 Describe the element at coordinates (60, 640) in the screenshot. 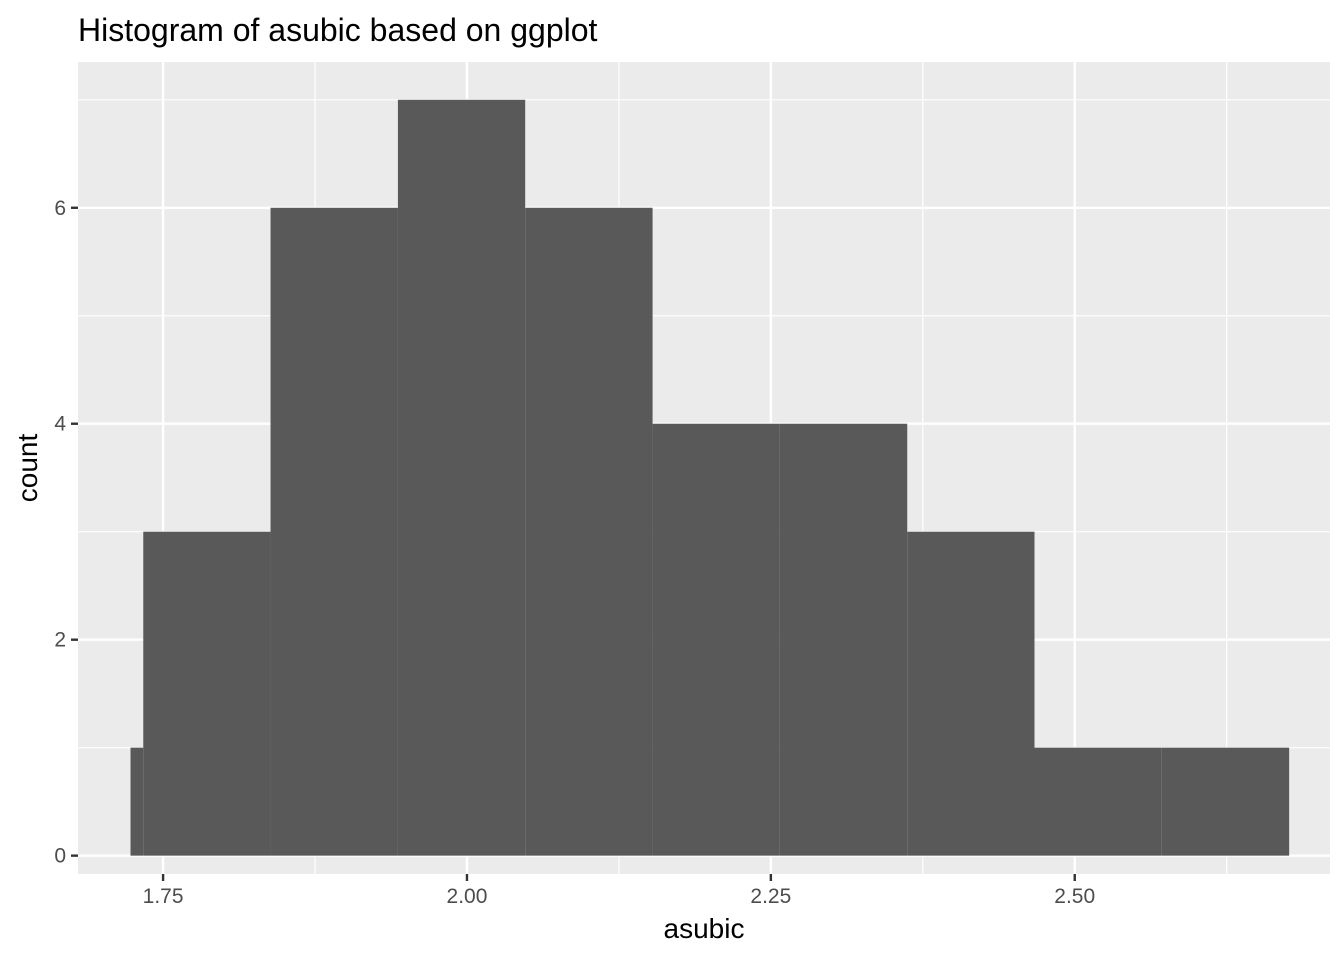

I see `y-tick-label: 2` at that location.